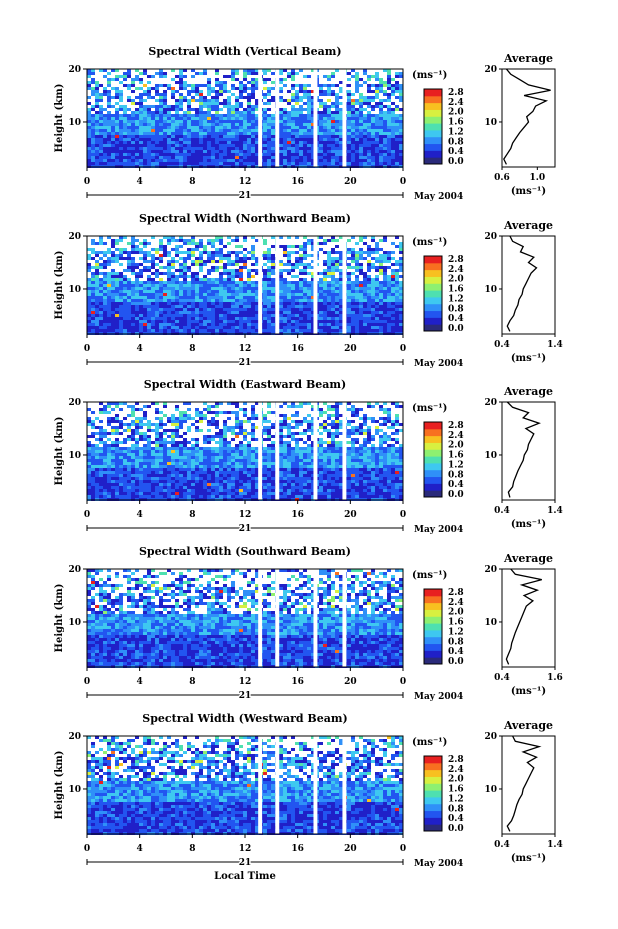  What do you see at coordinates (245, 218) in the screenshot?
I see `panel-title: Spectral Width (Northward Beam)` at bounding box center [245, 218].